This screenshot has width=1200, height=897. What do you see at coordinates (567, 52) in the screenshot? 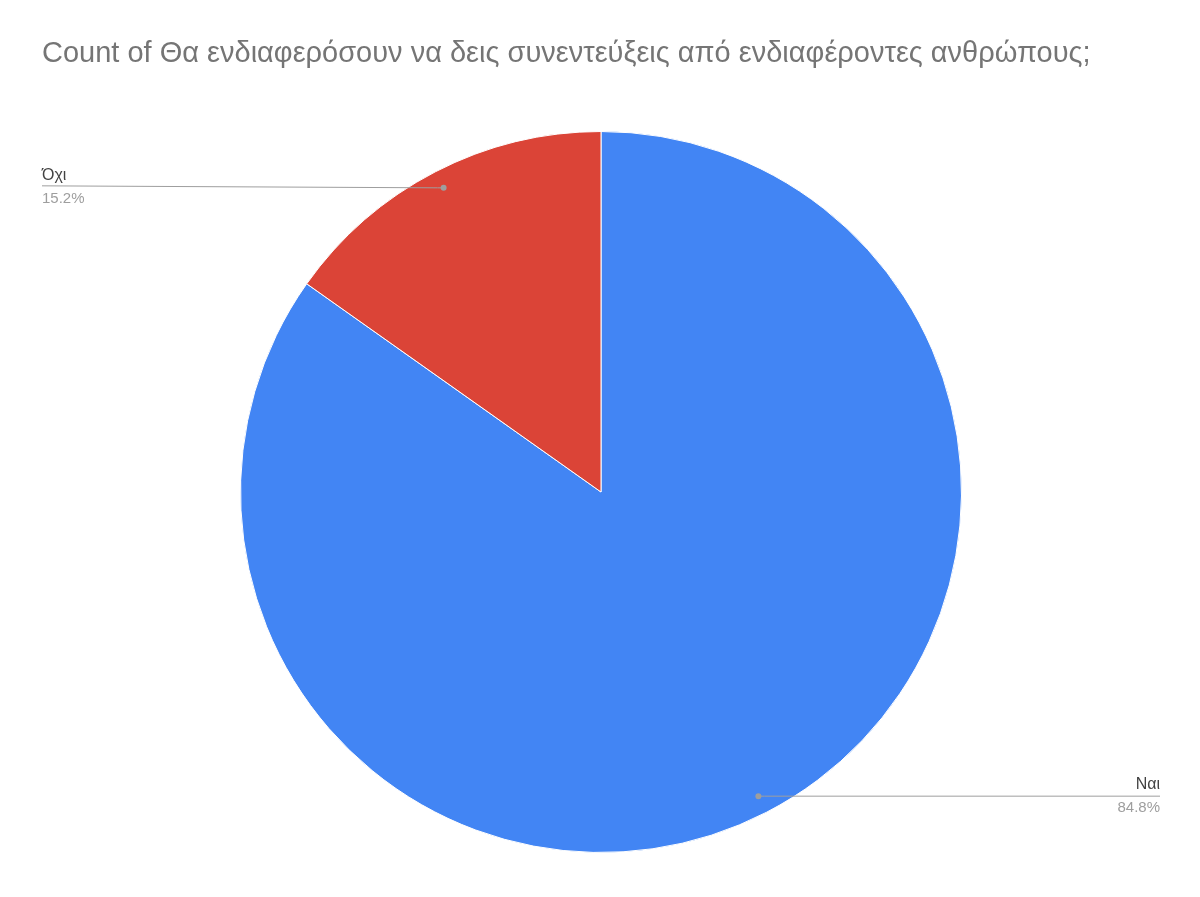
I see `chart-title: Count of Θα ενδιαφερόσουν να δεις συνεντεύξεις από ενδιαφέροντες ανθρώπους;` at bounding box center [567, 52].